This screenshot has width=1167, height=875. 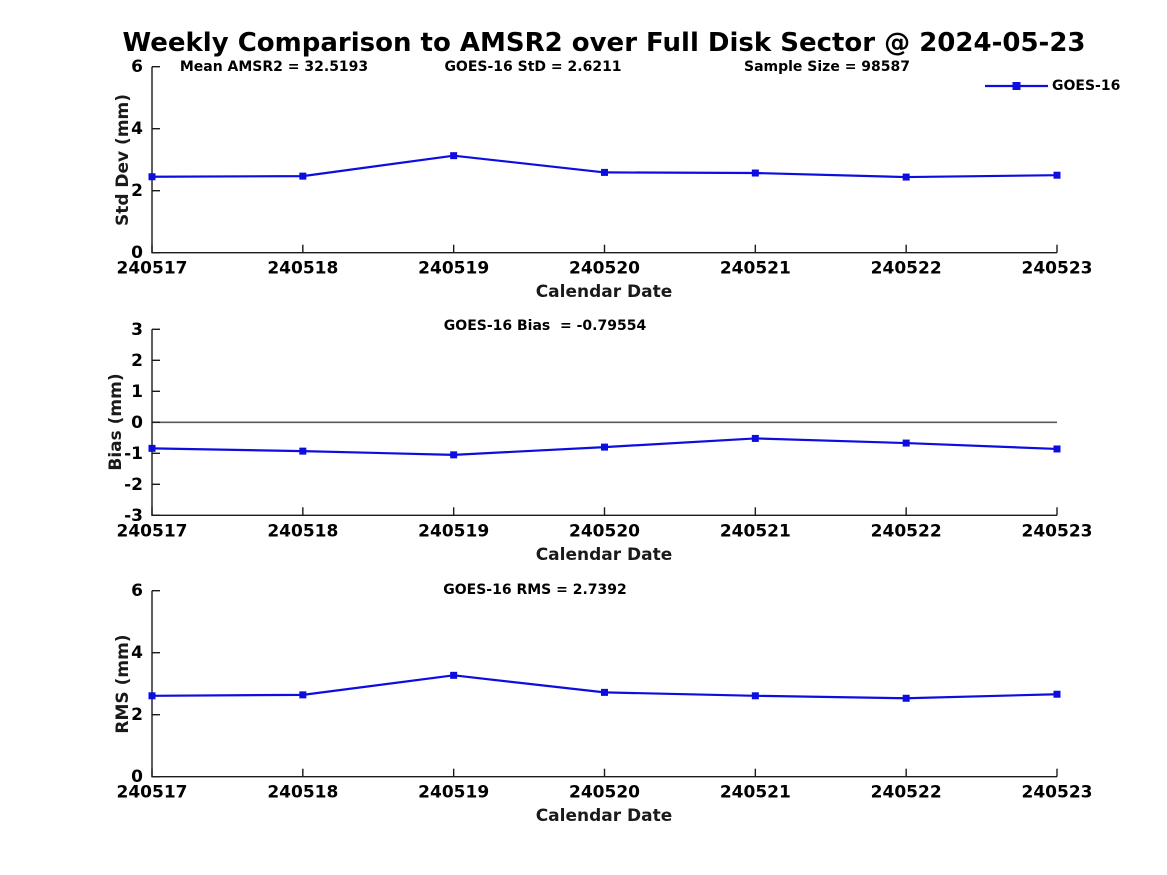 I want to click on y-tick-label: 1, so click(x=137, y=392).